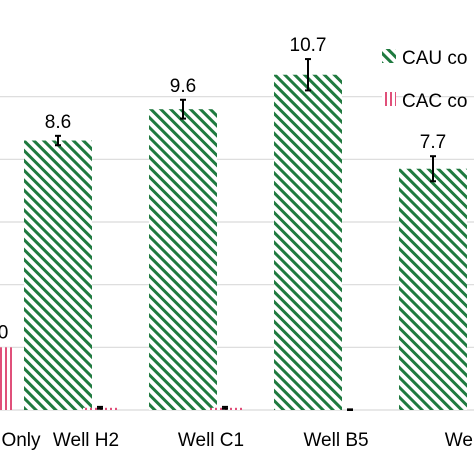 The image size is (474, 474). Describe the element at coordinates (183, 86) in the screenshot. I see `data-label: 9.6` at that location.